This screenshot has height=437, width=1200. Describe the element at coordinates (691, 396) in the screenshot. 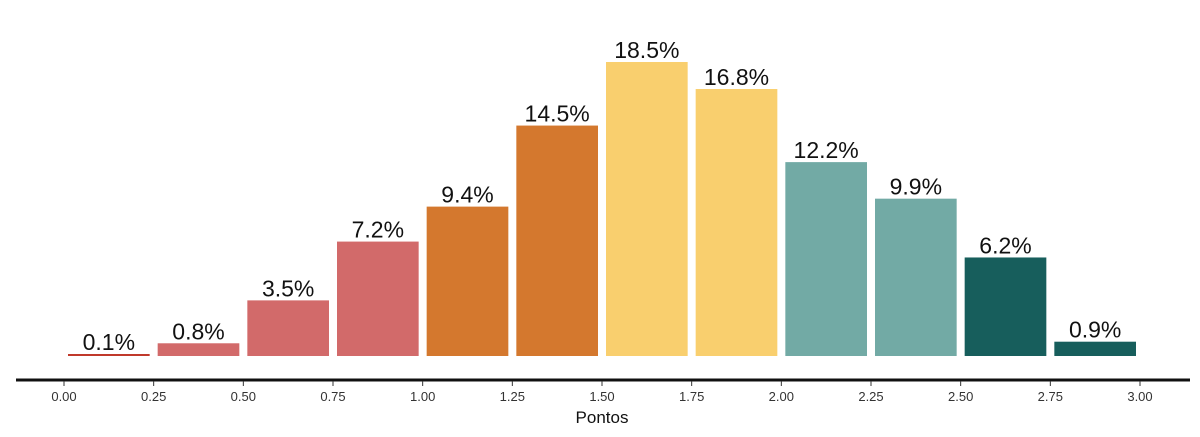

I see `x-tick-label-7: 1.75` at that location.